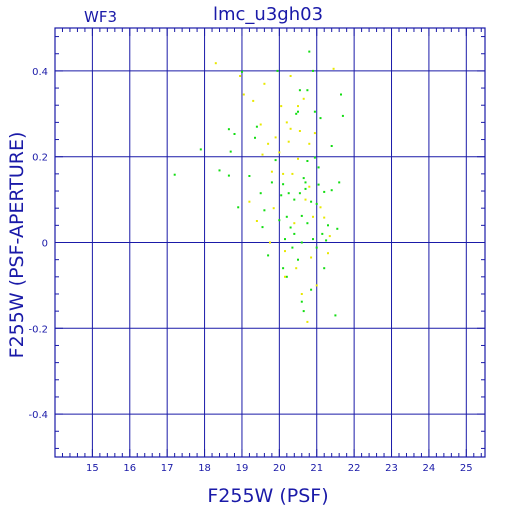 This screenshot has height=516, width=512. I want to click on x-tick-label: 16, so click(129, 468).